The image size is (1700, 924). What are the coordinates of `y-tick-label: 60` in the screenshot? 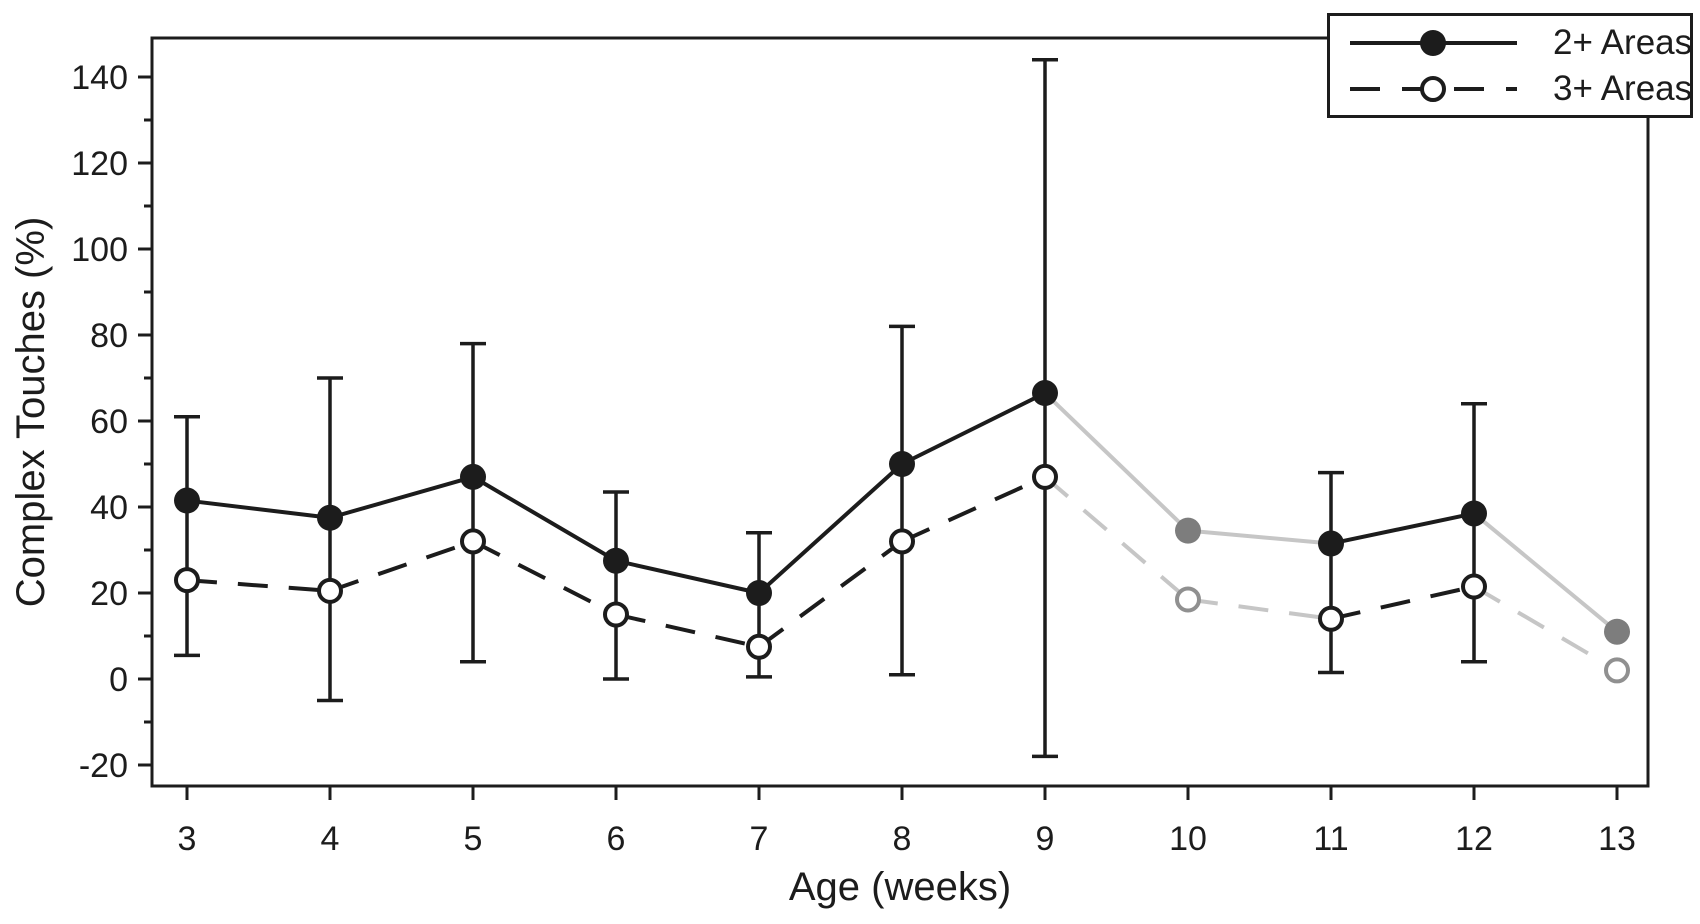 It's located at (109, 422).